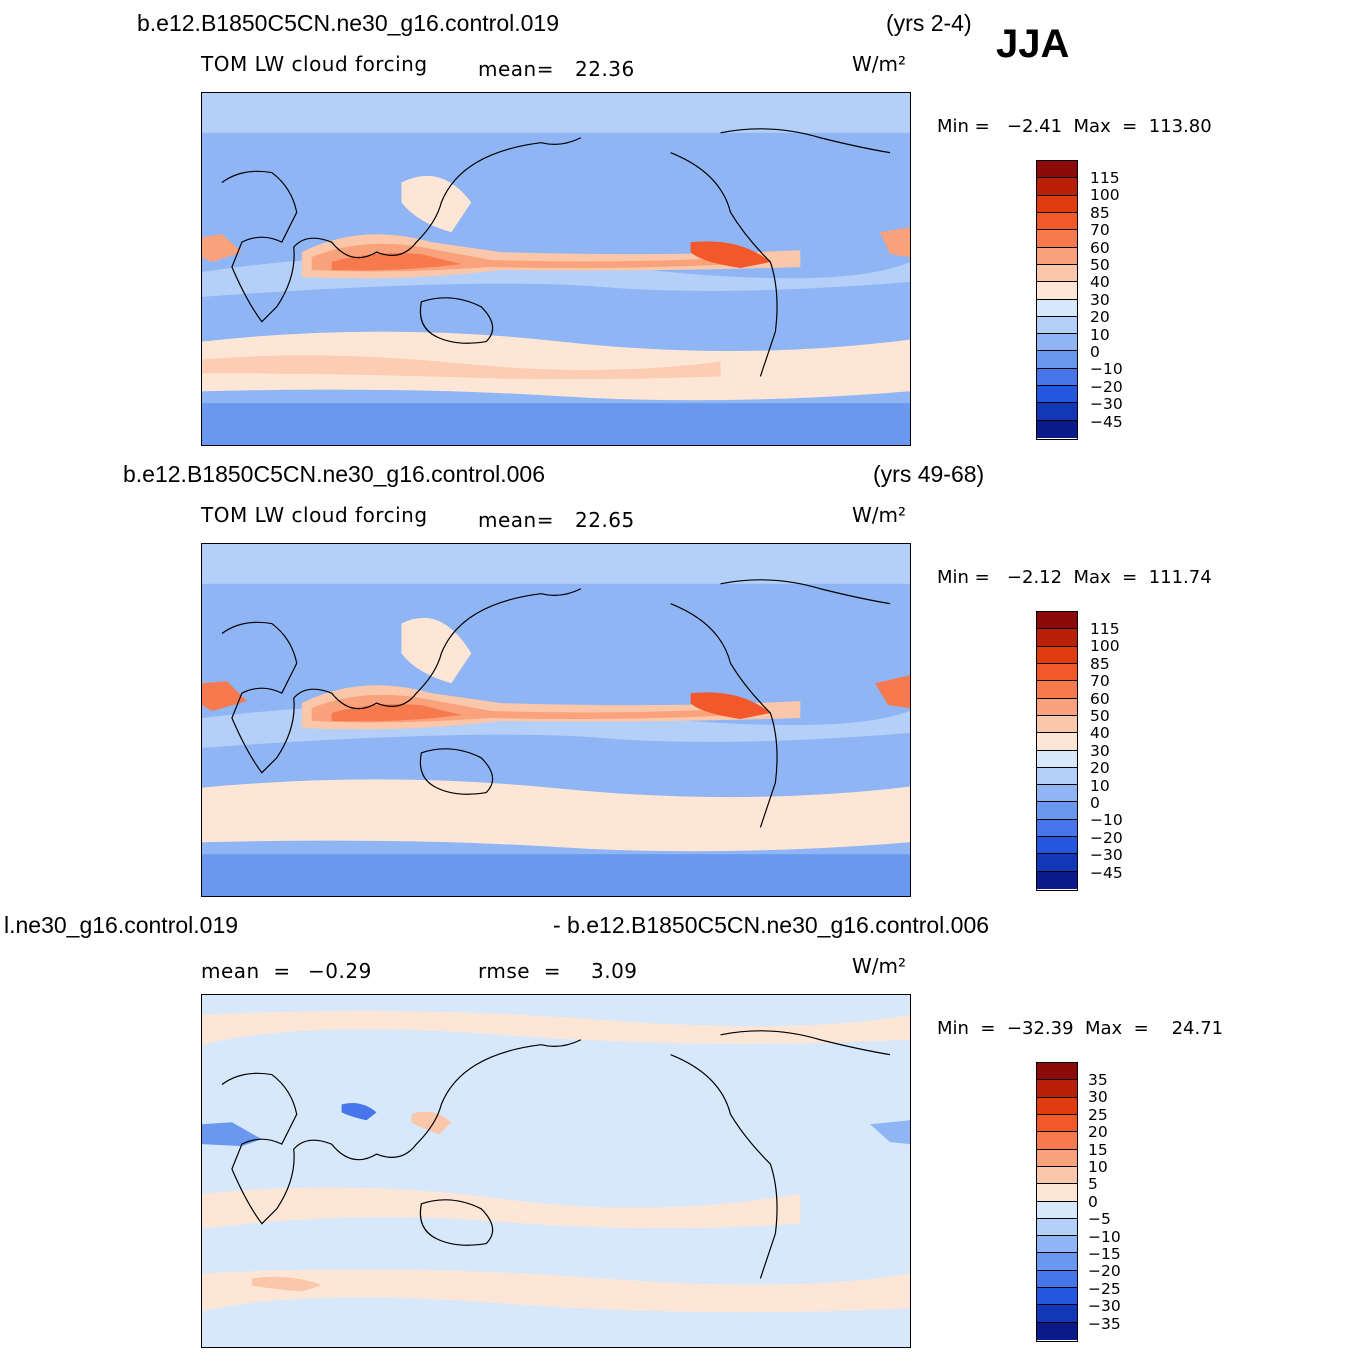  What do you see at coordinates (1100, 716) in the screenshot?
I see `colorbar-label: 50` at bounding box center [1100, 716].